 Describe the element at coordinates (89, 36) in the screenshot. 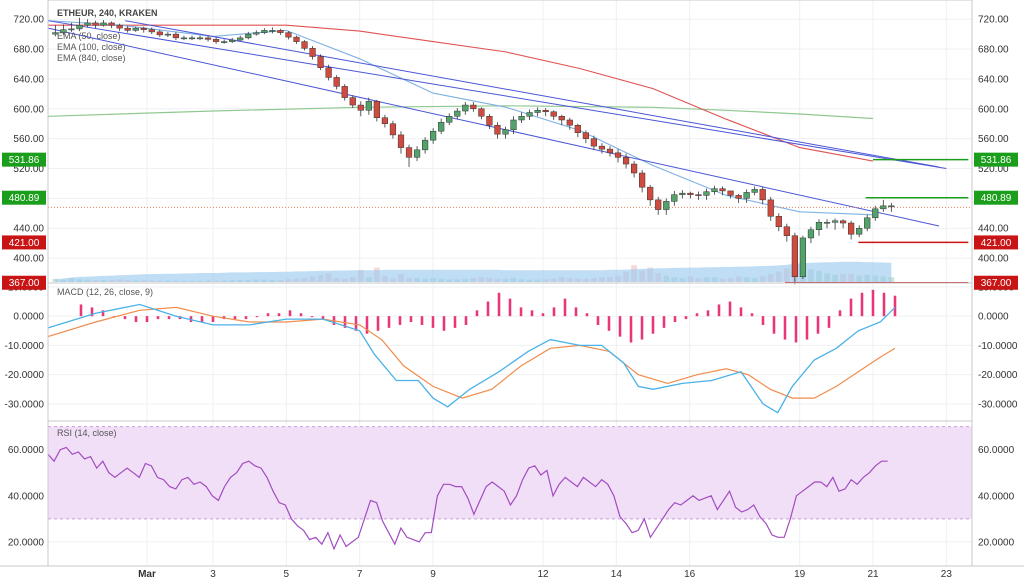

I see `legend-ema50: EMA (50, close)` at that location.